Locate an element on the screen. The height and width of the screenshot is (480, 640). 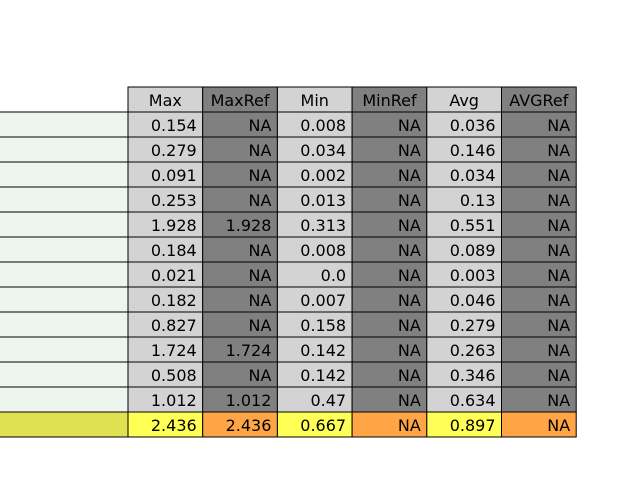
column-header-label: Min is located at coordinates (315, 100).